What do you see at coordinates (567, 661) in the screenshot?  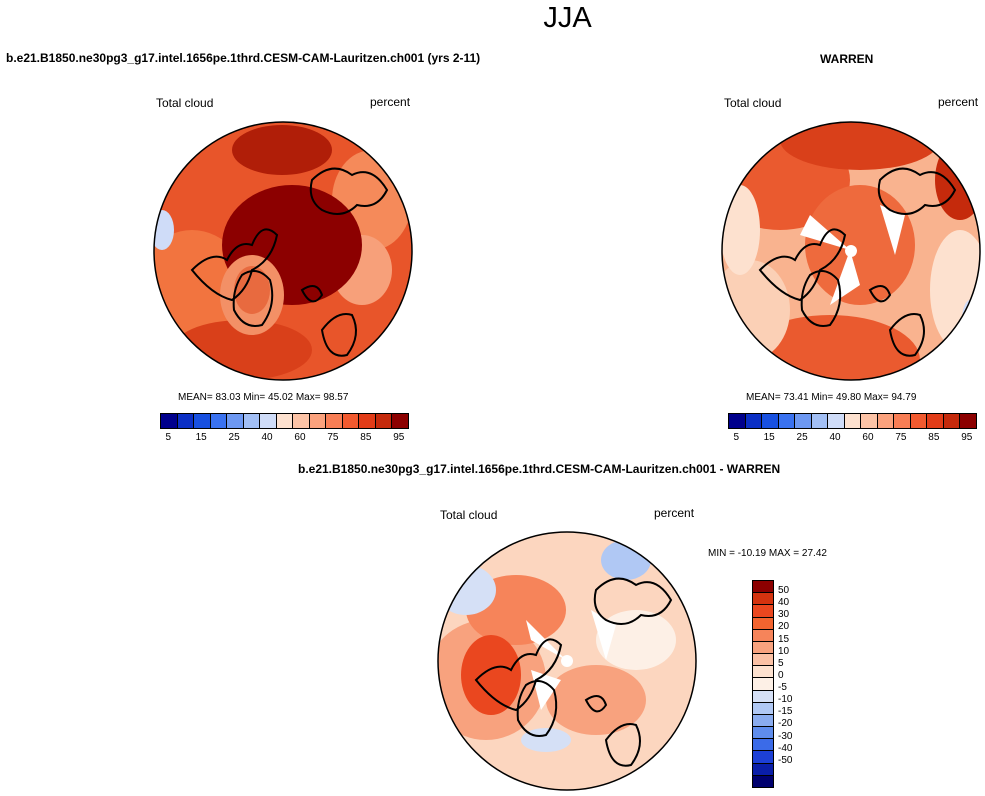 I see `map-diff` at bounding box center [567, 661].